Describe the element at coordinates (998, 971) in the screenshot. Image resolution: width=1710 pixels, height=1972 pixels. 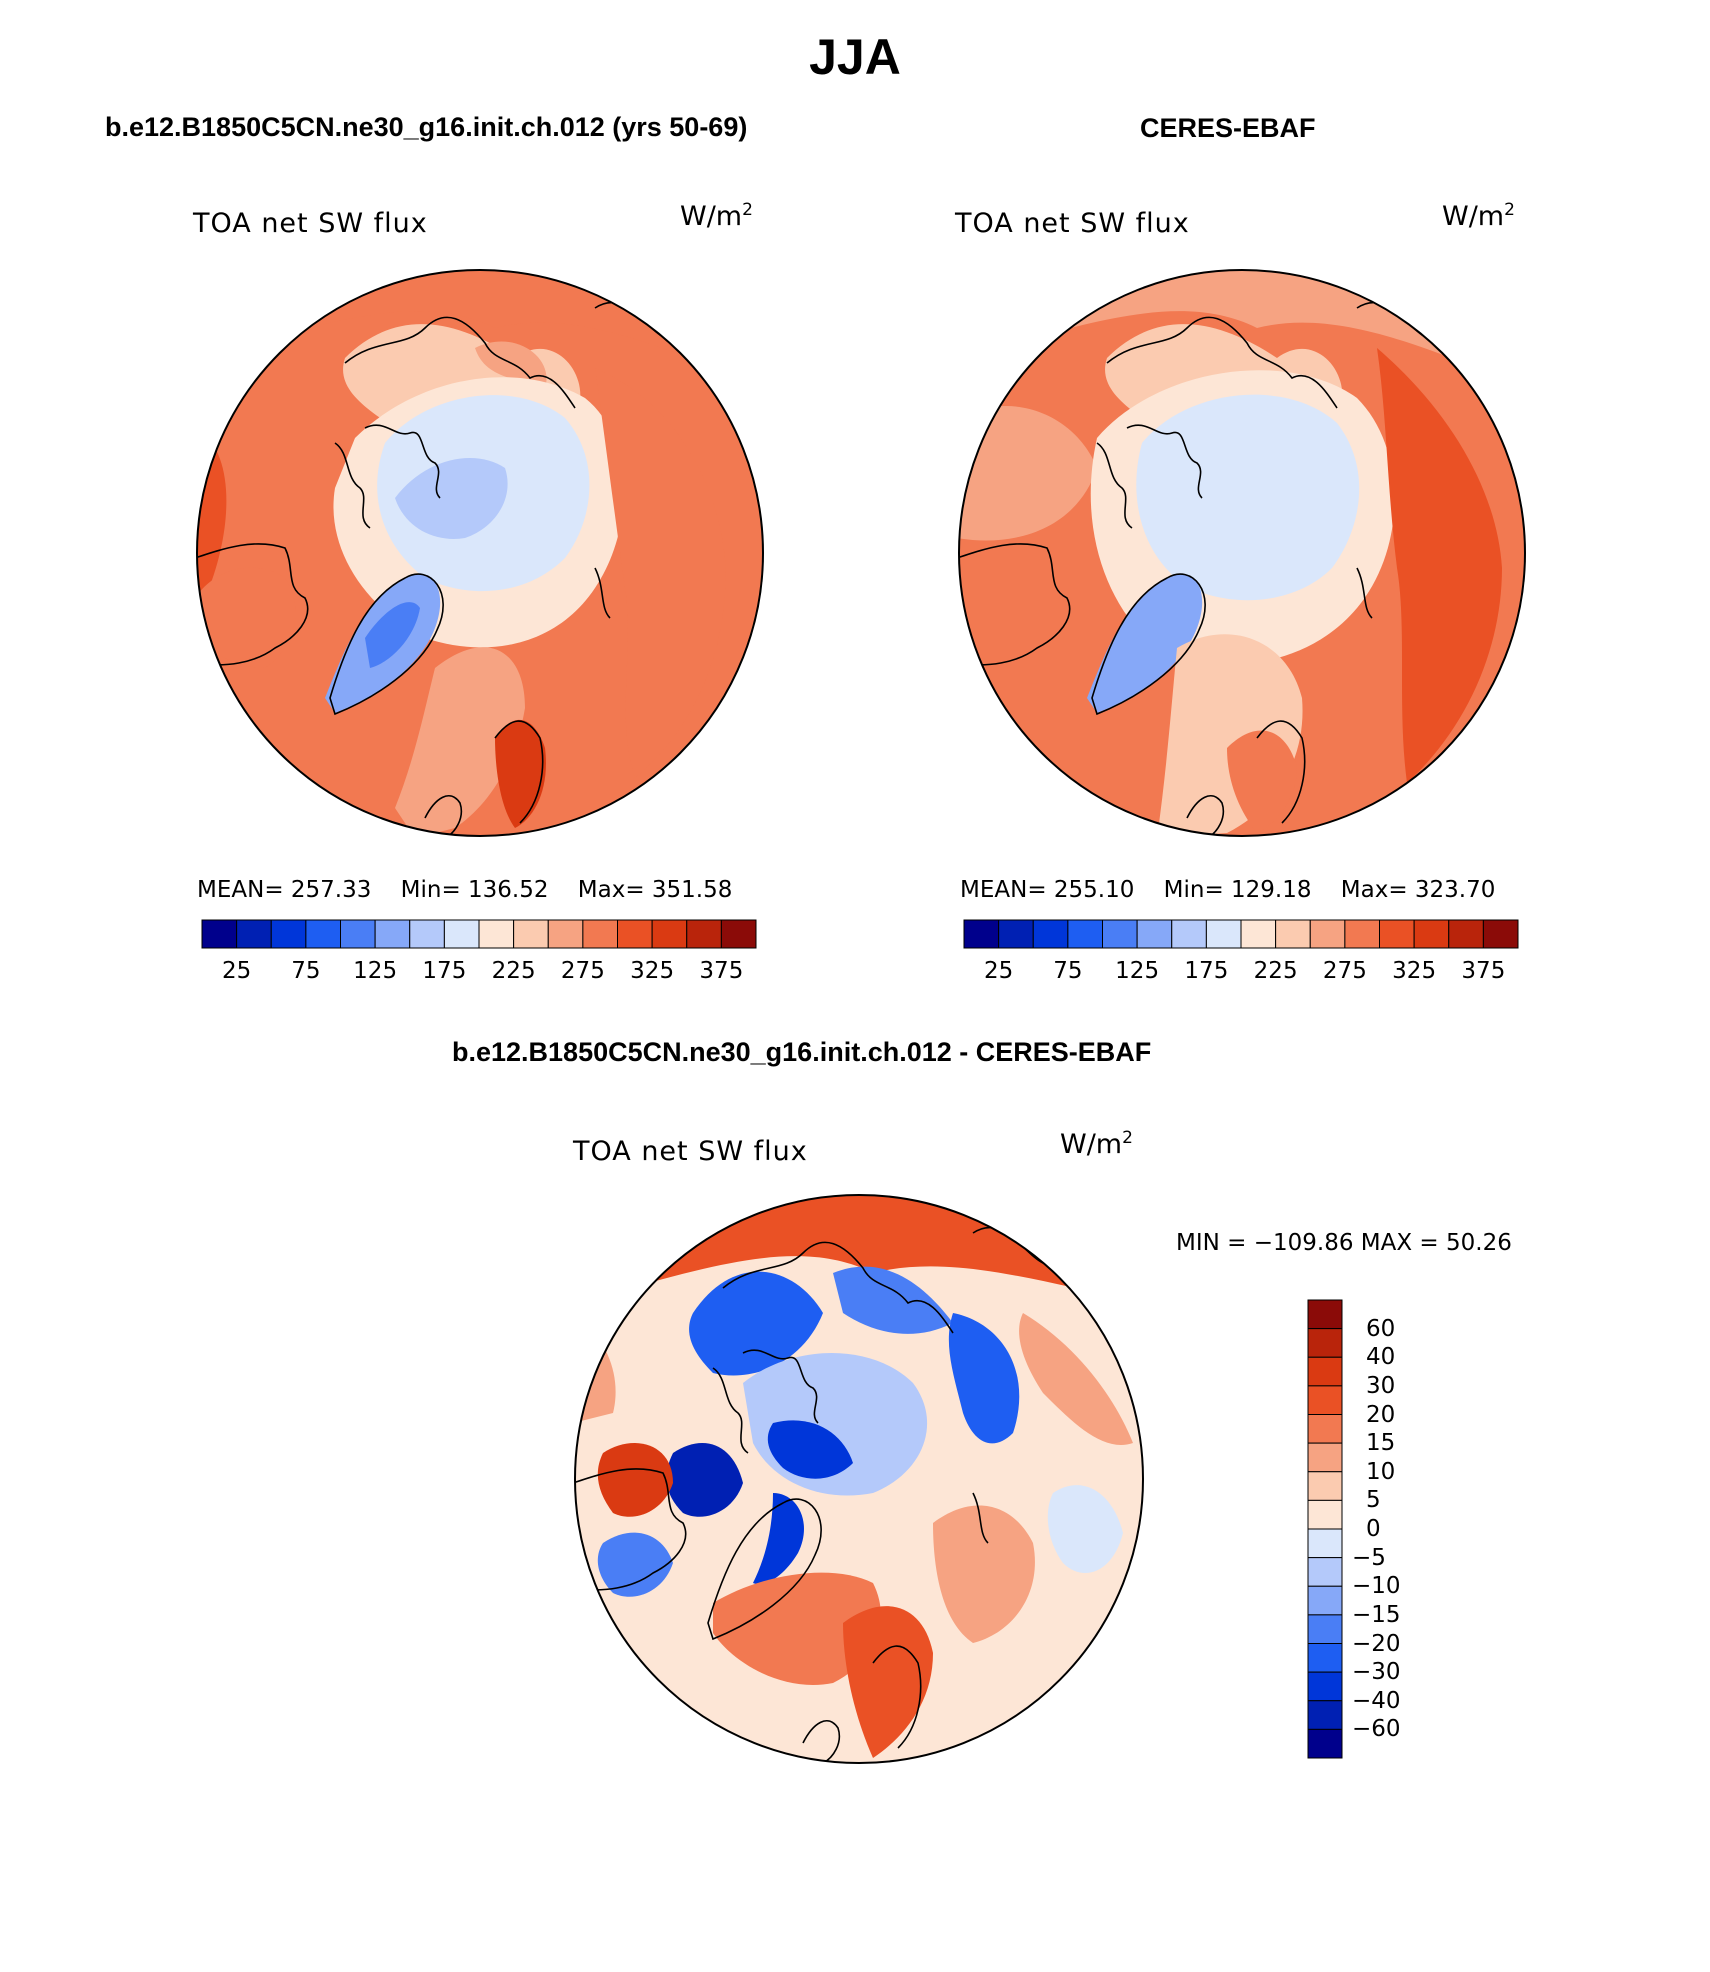
I see `right-colorbar-tick-label: 25` at that location.